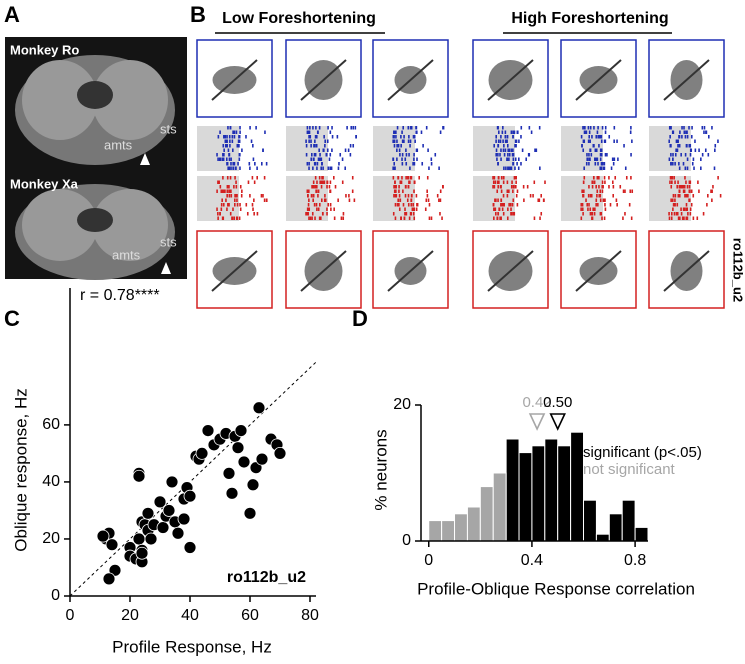  Describe the element at coordinates (51, 424) in the screenshot. I see `y-tick-label: 60` at that location.